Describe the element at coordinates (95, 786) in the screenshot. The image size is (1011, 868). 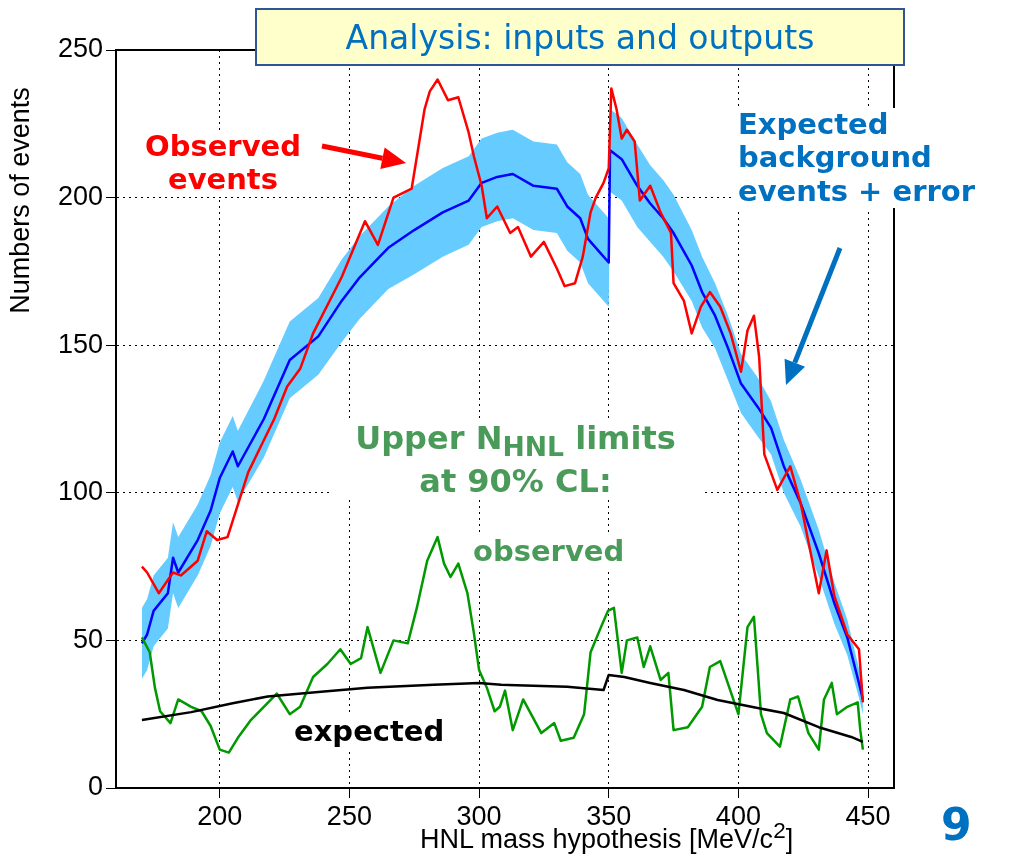
I see `y-tick-label: 0` at that location.